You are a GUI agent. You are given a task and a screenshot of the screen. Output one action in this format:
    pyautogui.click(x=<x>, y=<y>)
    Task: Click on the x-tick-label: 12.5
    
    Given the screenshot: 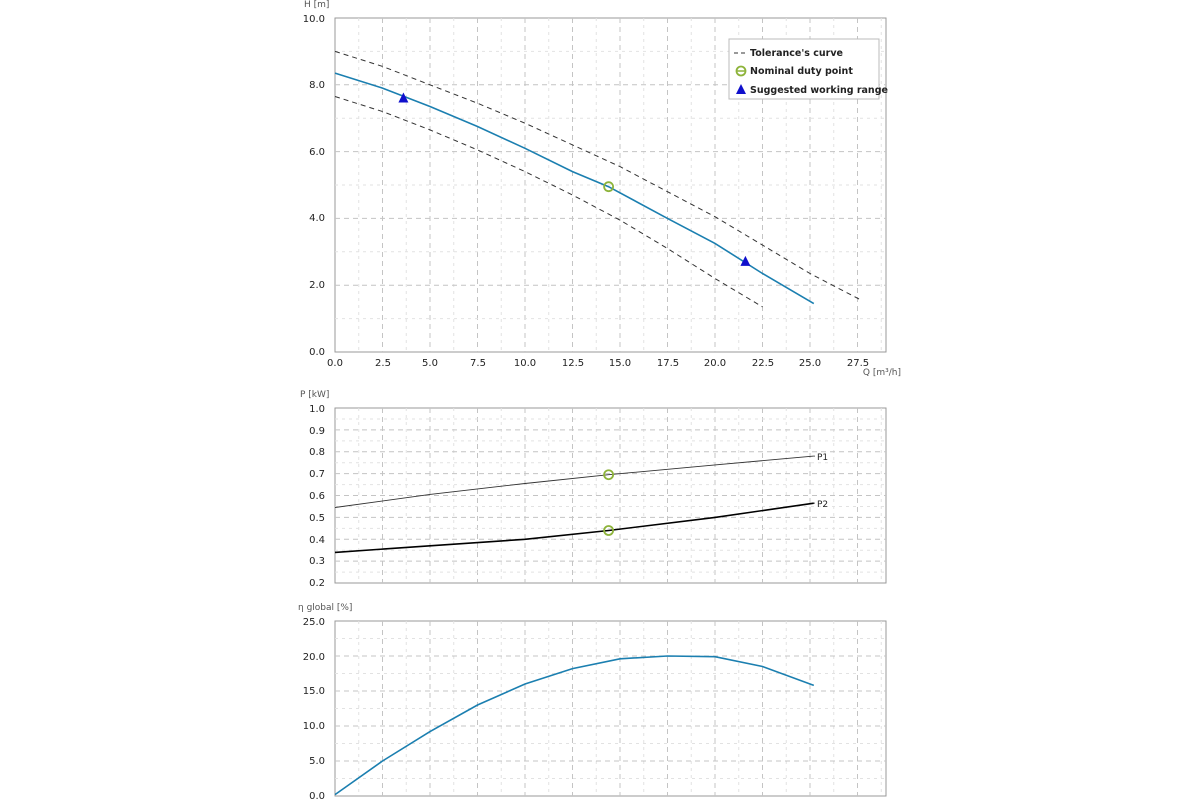 What is the action you would take?
    pyautogui.click(x=573, y=363)
    